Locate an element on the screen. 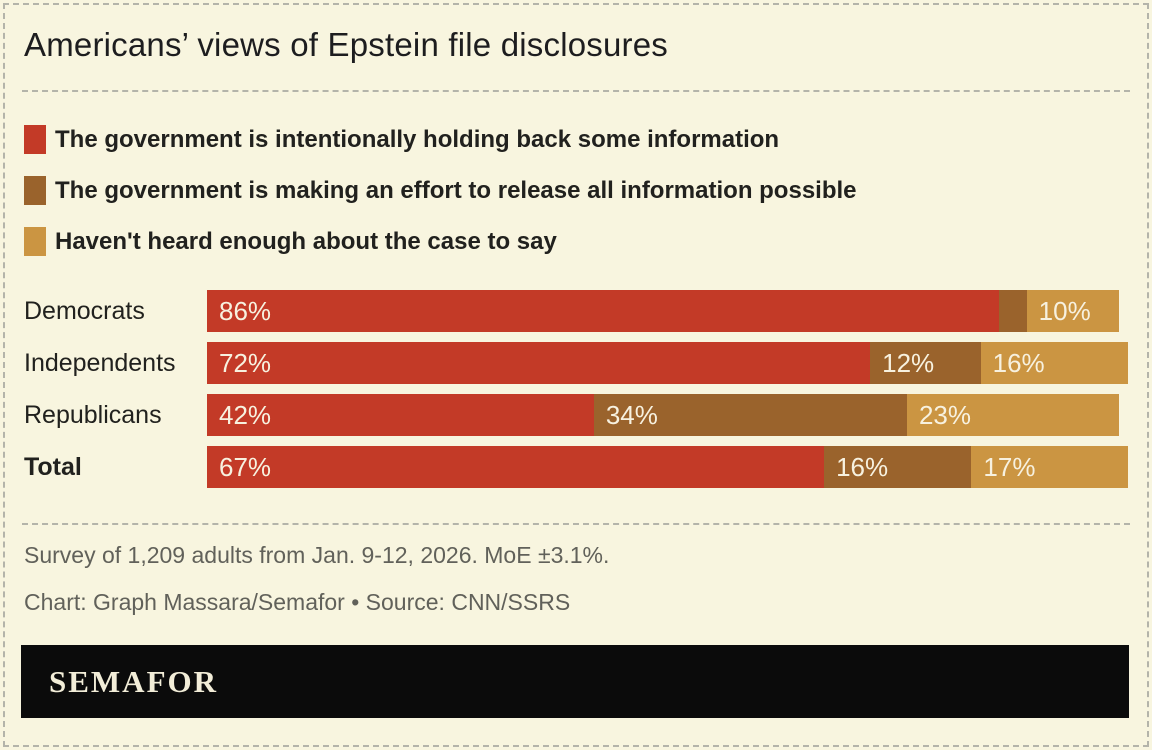 This screenshot has height=750, width=1152. bar-value-label: 34% is located at coordinates (631, 414).